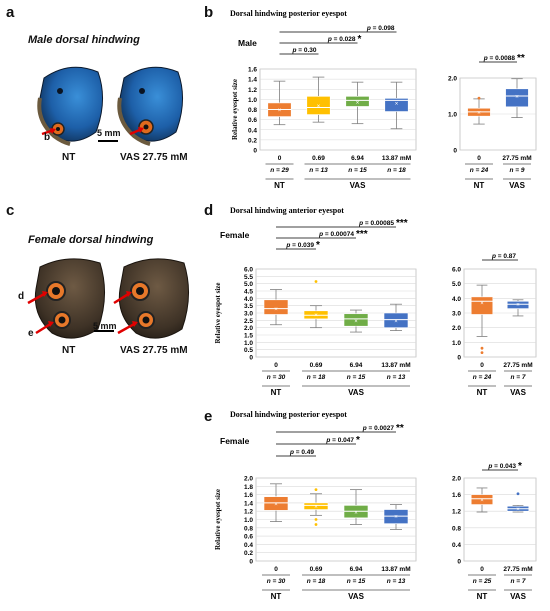 This screenshot has width=550, height=611. I want to click on b-left-ytick-label: 1.2, so click(252, 90).